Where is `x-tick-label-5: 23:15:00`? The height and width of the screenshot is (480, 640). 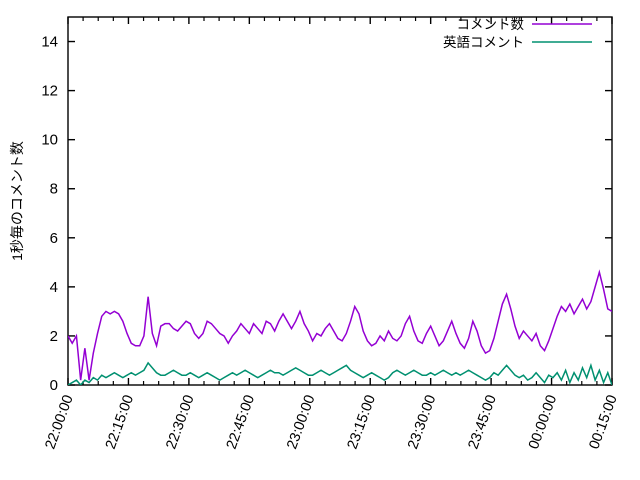
x-tick-label-5: 23:15:00 is located at coordinates (362, 422).